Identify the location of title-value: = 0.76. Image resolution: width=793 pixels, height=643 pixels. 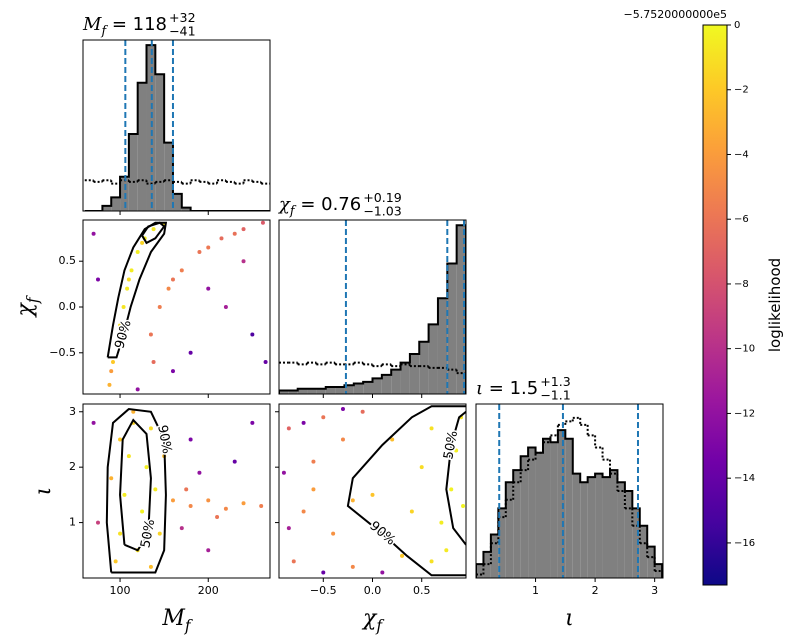
(328, 204).